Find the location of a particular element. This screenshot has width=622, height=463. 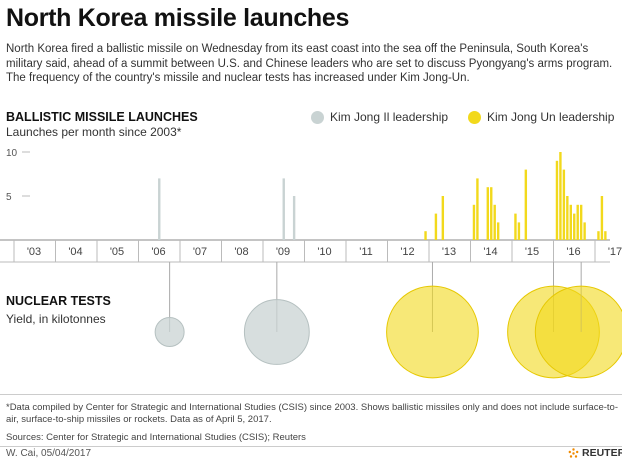

y-tick-label: 5 is located at coordinates (9, 197).